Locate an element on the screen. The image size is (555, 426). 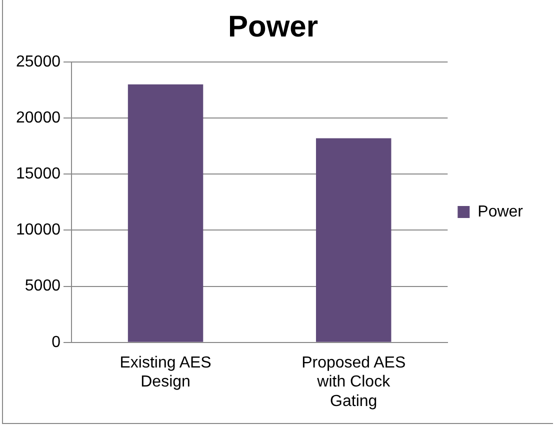
y-tick-label: 20000 is located at coordinates (38, 117).